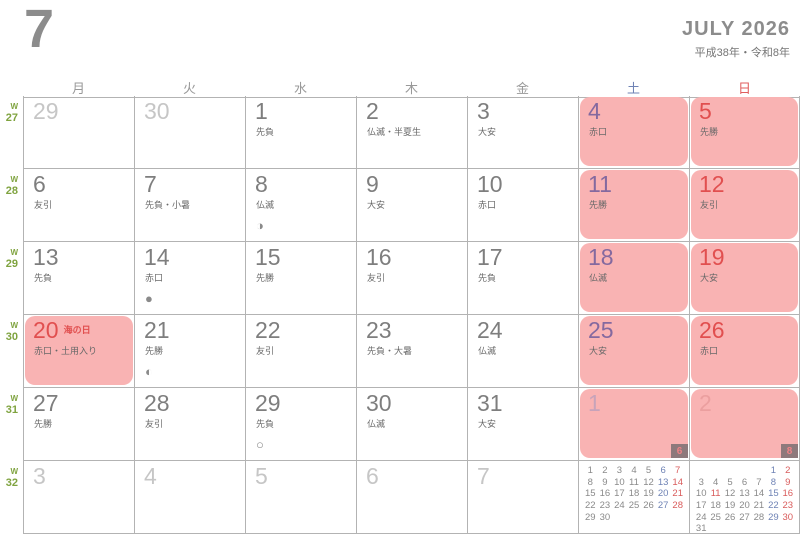 This screenshot has height=538, width=810. I want to click on mini-calendar-day: 13, so click(744, 494).